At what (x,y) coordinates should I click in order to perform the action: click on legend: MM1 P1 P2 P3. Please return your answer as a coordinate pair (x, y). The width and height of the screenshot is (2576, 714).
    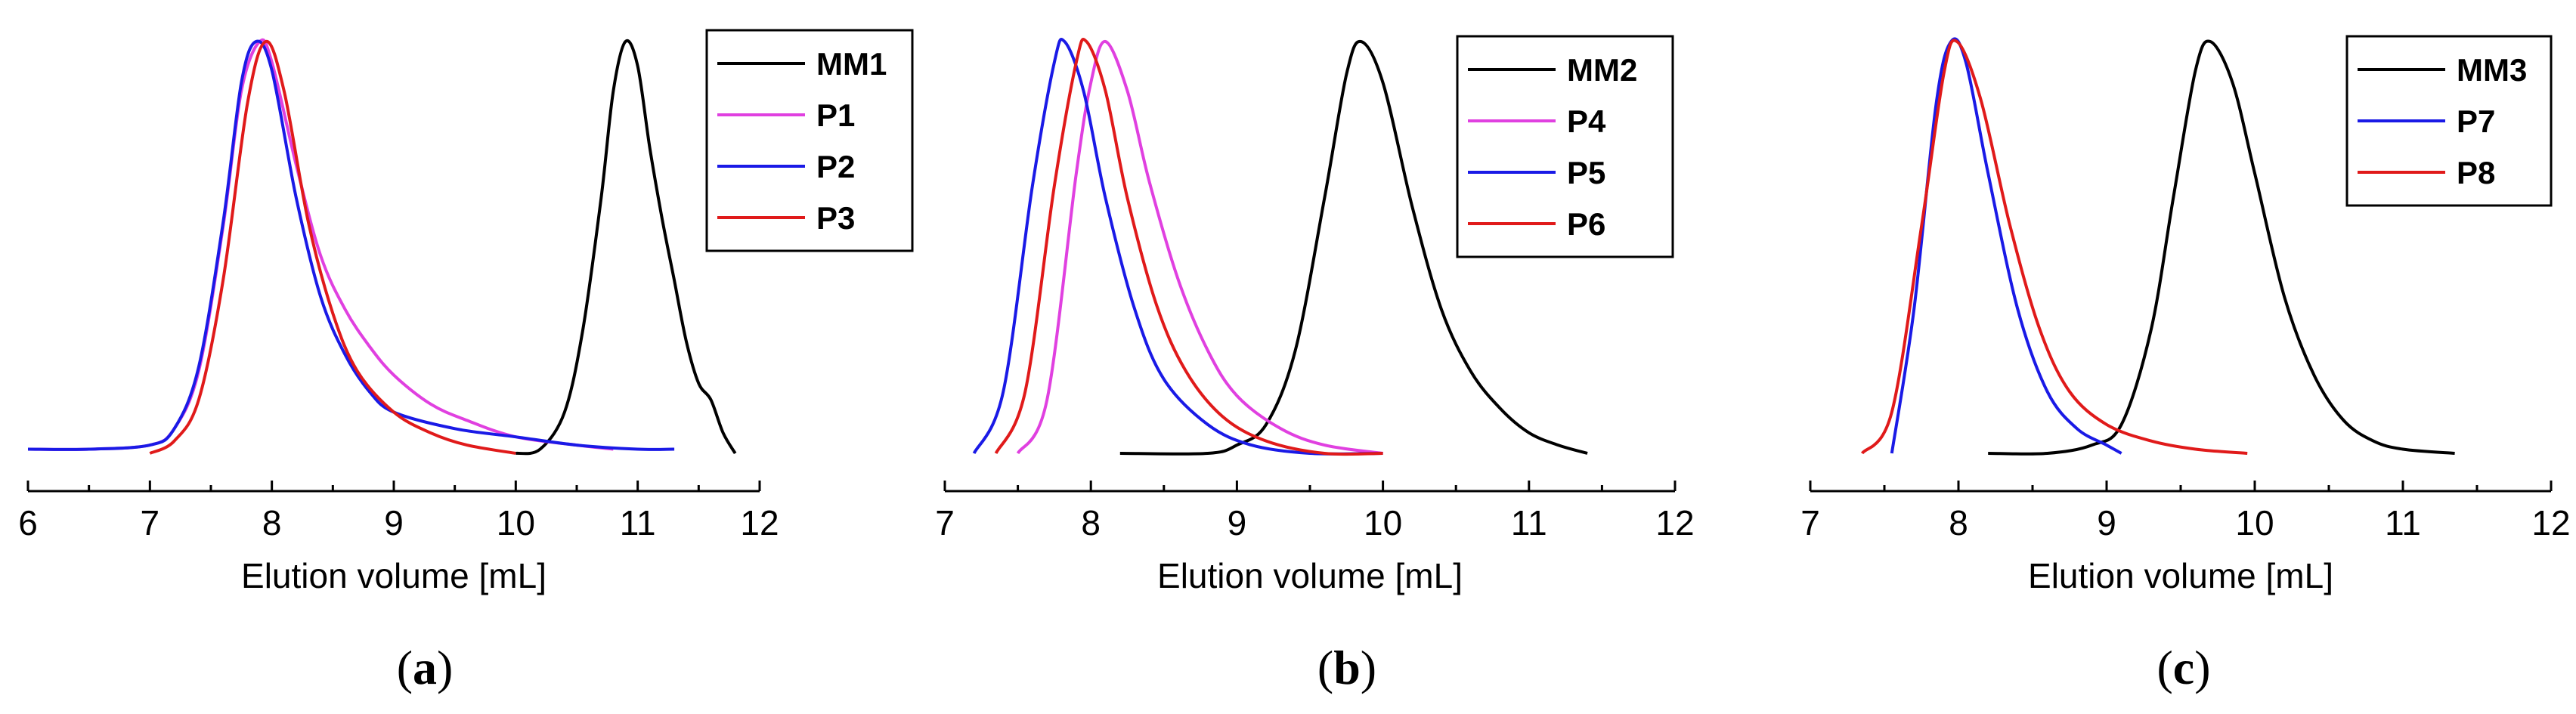
    Looking at the image, I should click on (809, 140).